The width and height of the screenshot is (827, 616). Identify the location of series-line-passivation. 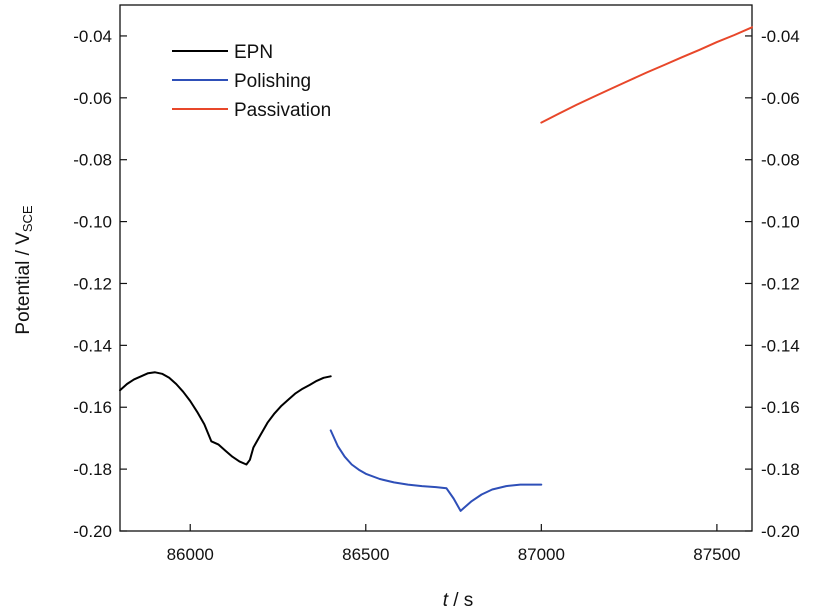
(646, 75).